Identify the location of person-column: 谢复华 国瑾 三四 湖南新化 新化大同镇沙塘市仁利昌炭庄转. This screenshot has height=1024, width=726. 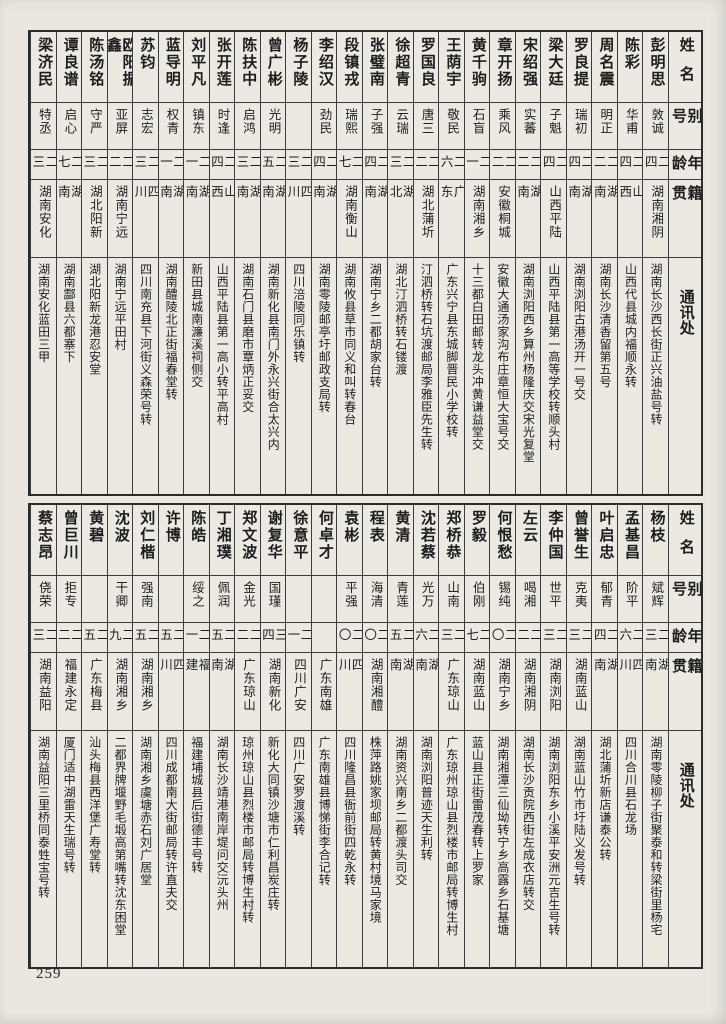
(272, 736).